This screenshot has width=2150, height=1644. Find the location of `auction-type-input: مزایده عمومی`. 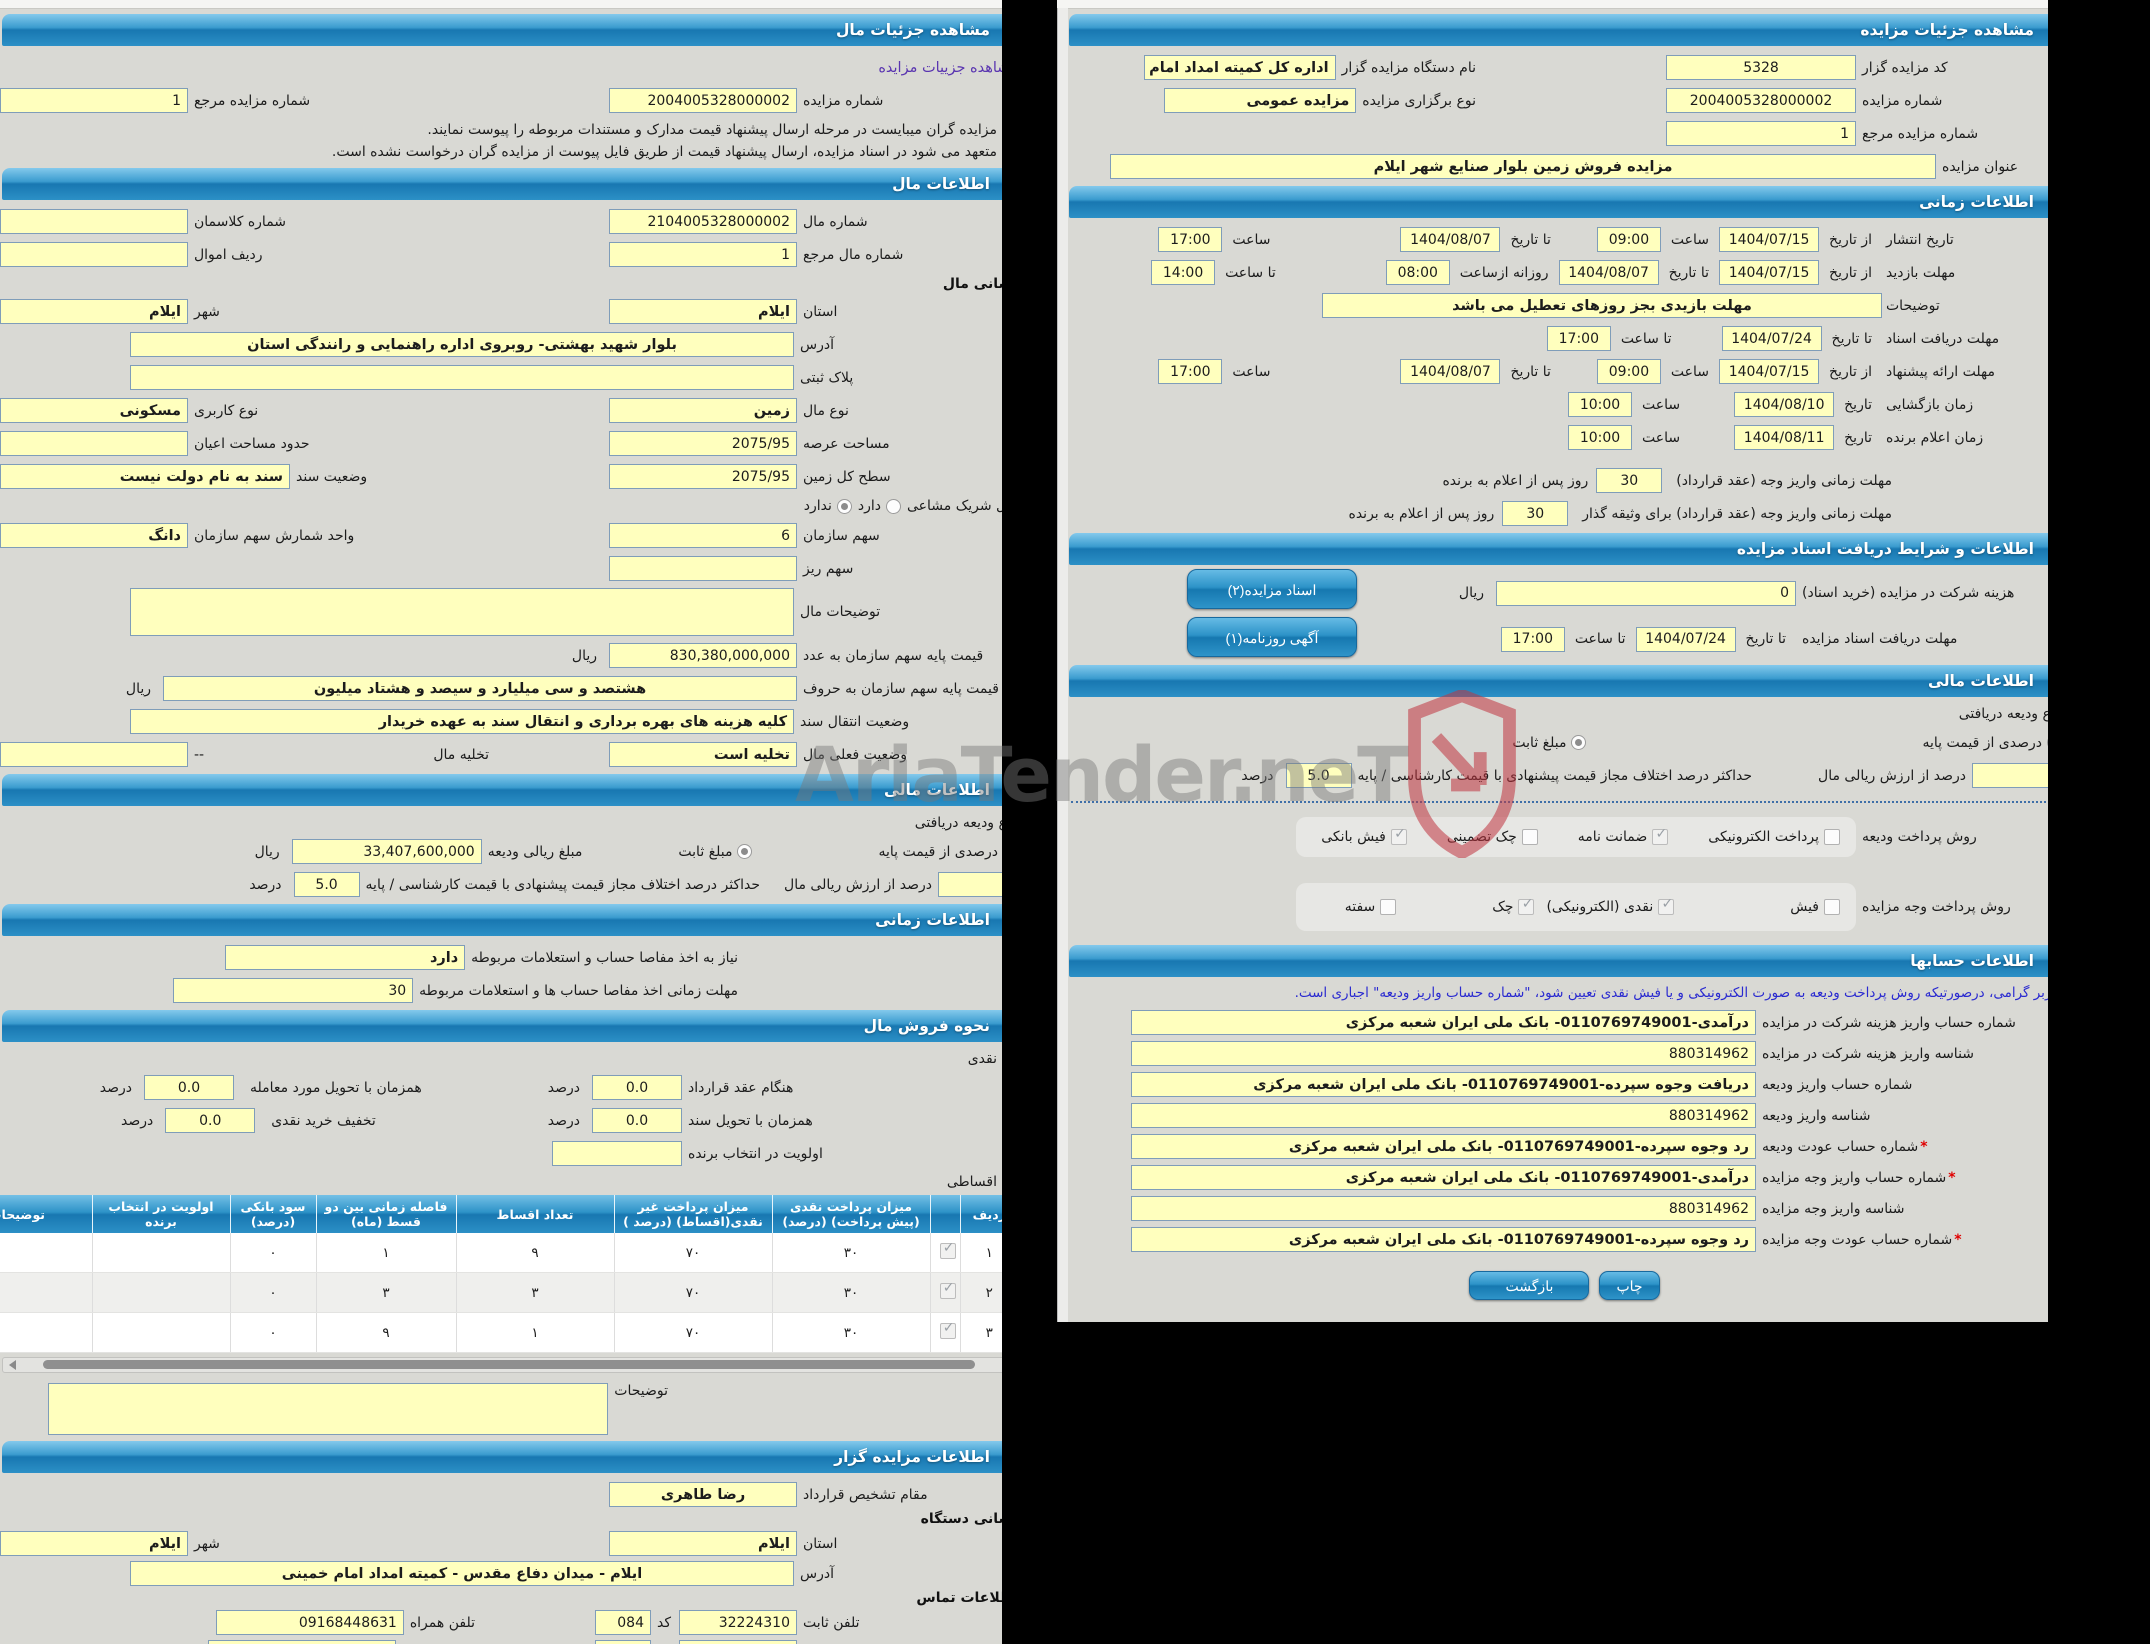

auction-type-input: مزایده عمومی is located at coordinates (1260, 100).